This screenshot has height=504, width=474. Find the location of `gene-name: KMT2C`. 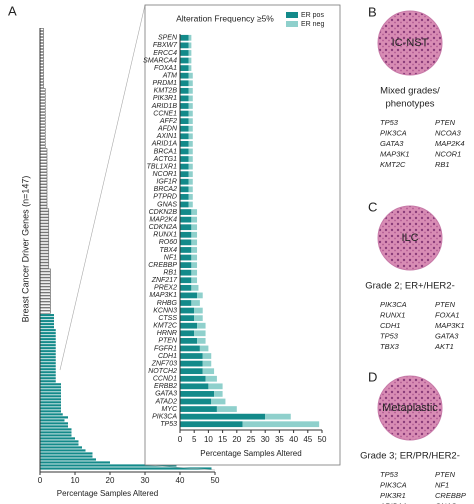

gene-name: KMT2C is located at coordinates (393, 164).